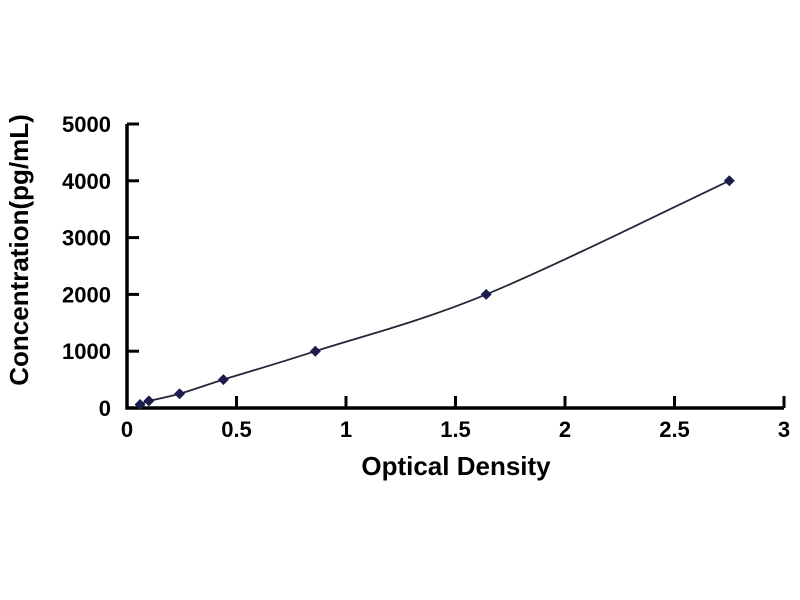 This screenshot has height=600, width=800. Describe the element at coordinates (86, 238) in the screenshot. I see `y-tick-label: 3000` at that location.